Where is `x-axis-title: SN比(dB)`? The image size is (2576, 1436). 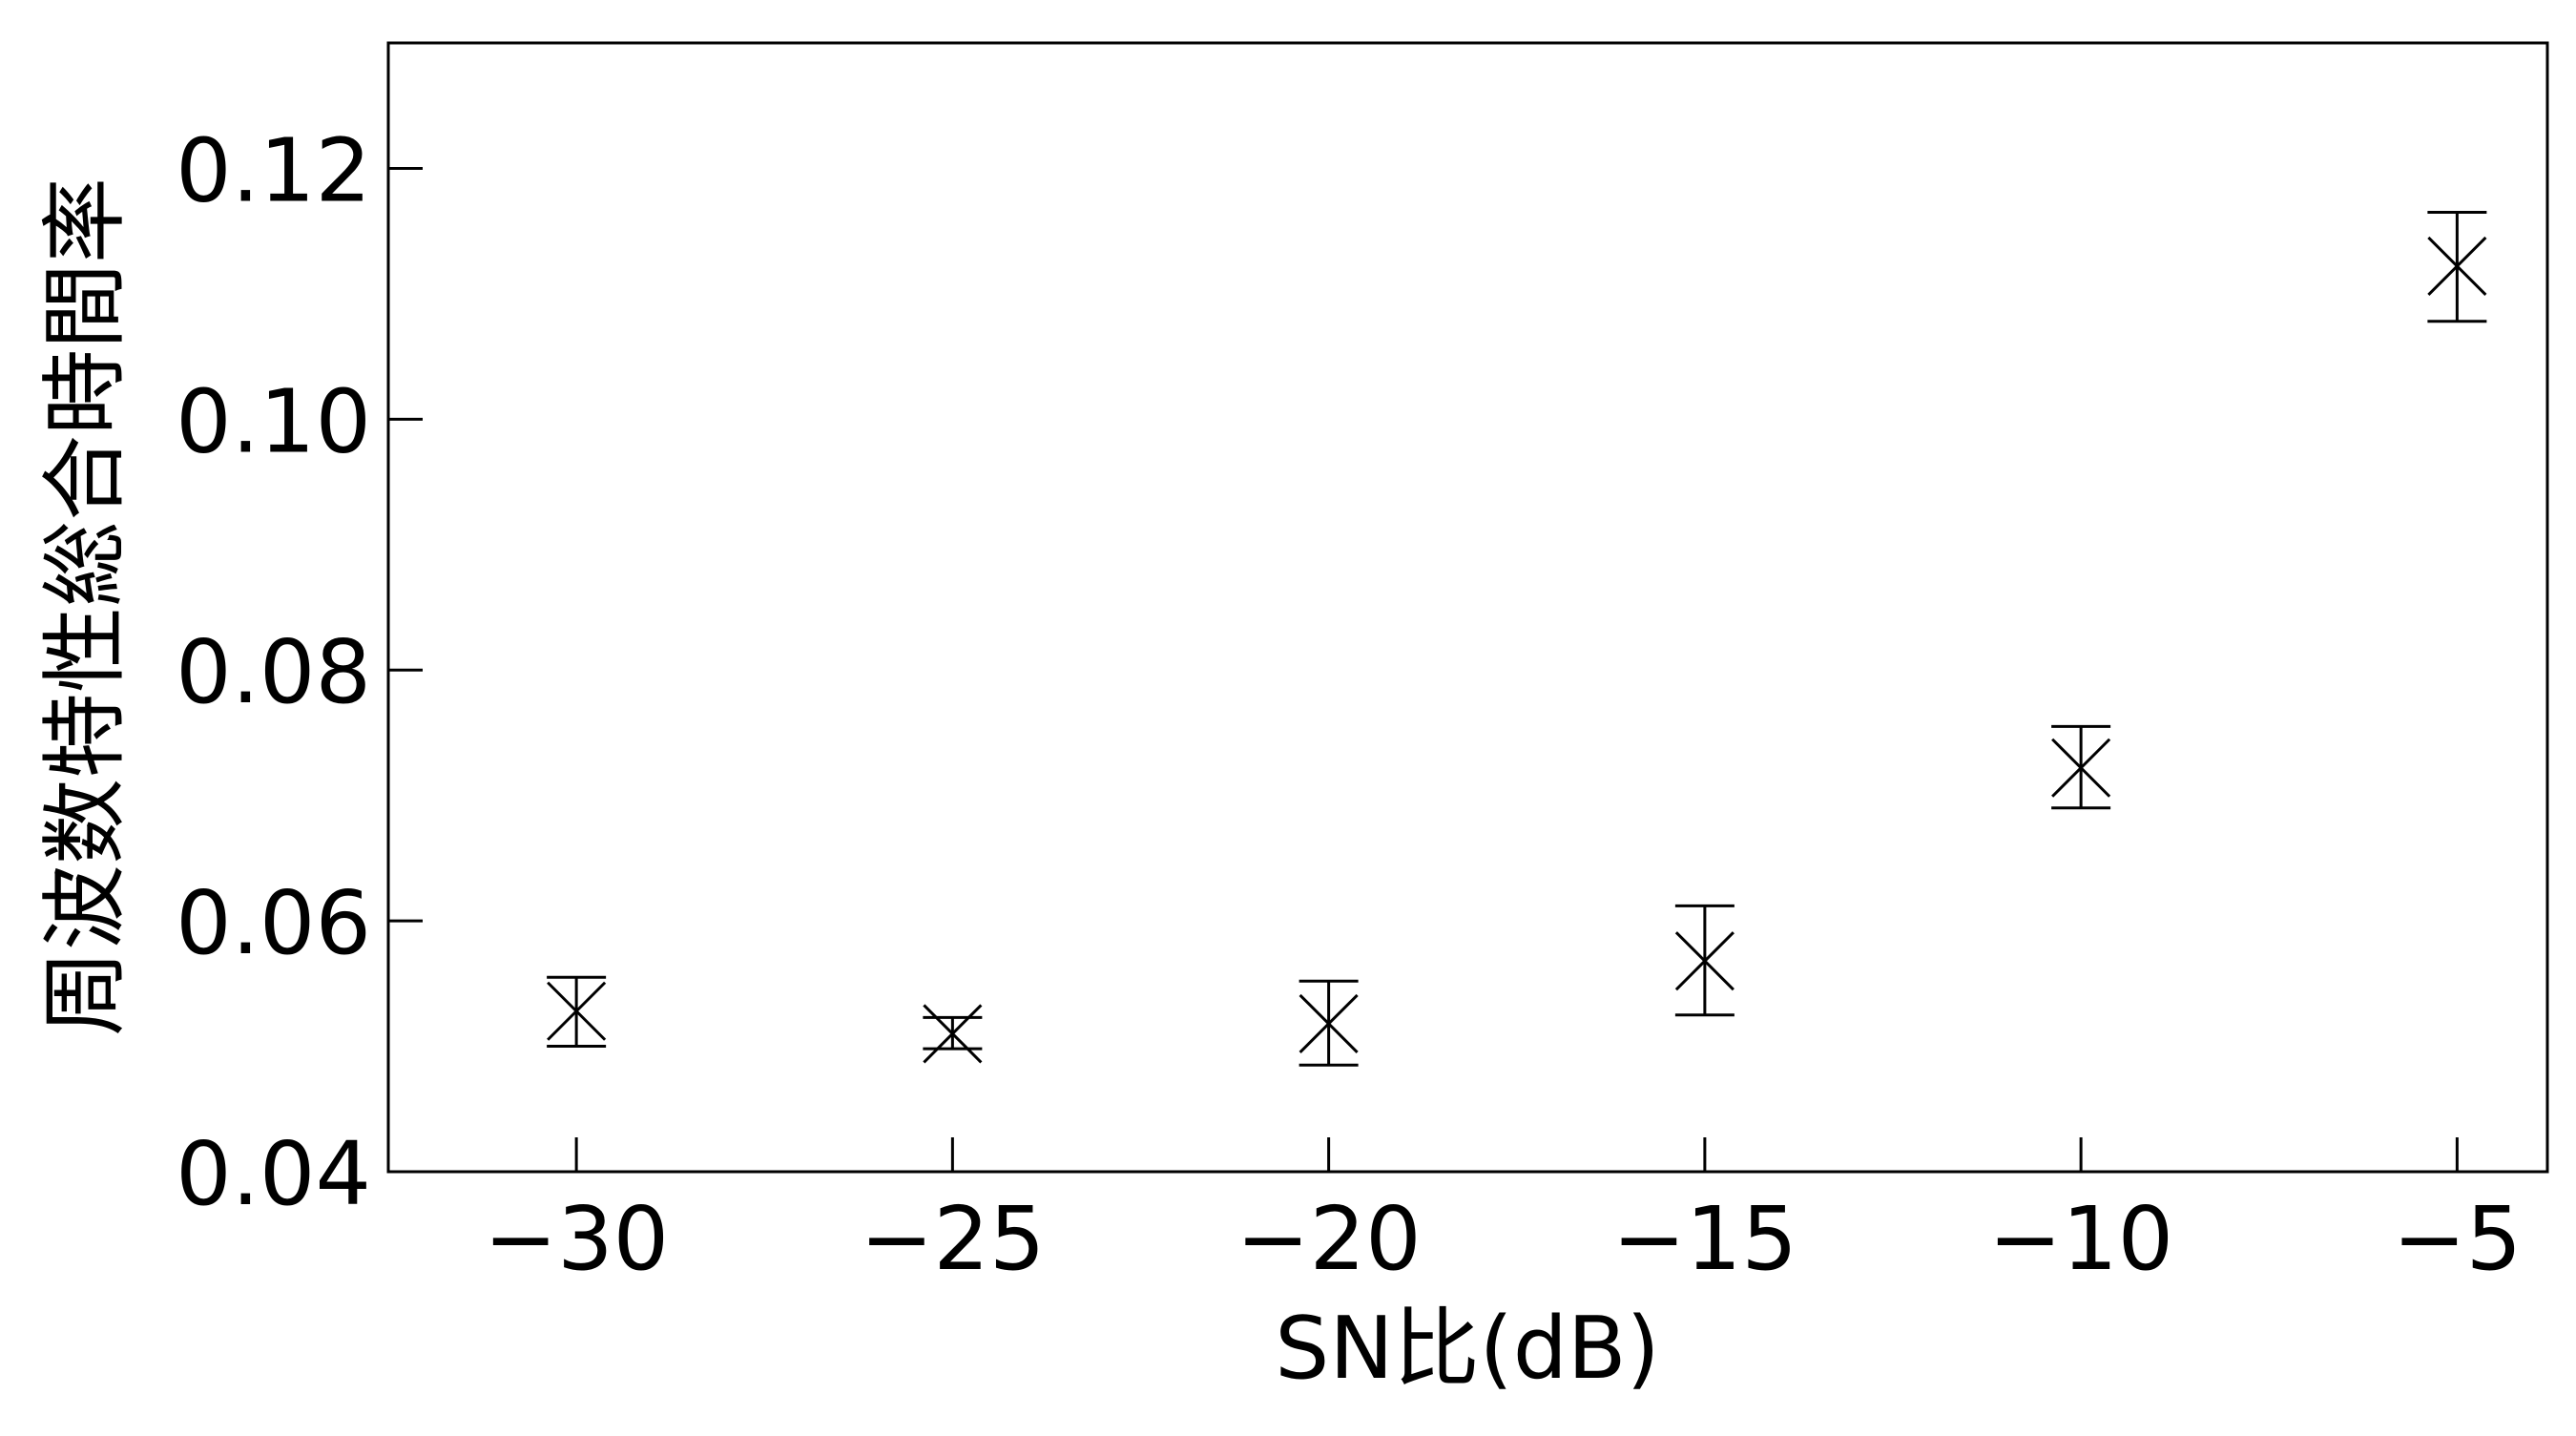
x-axis-title: SN比(dB) is located at coordinates (1467, 1349).